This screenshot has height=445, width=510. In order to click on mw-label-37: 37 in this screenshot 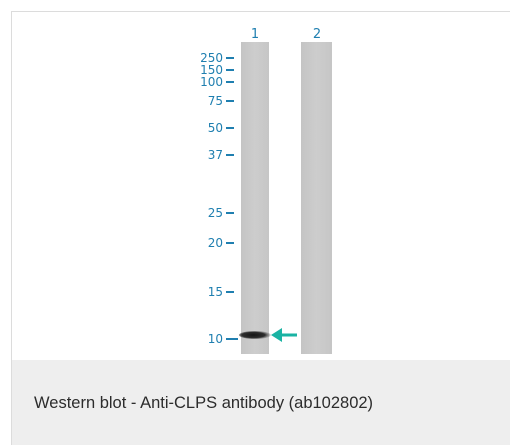, I will do `click(215, 155)`.